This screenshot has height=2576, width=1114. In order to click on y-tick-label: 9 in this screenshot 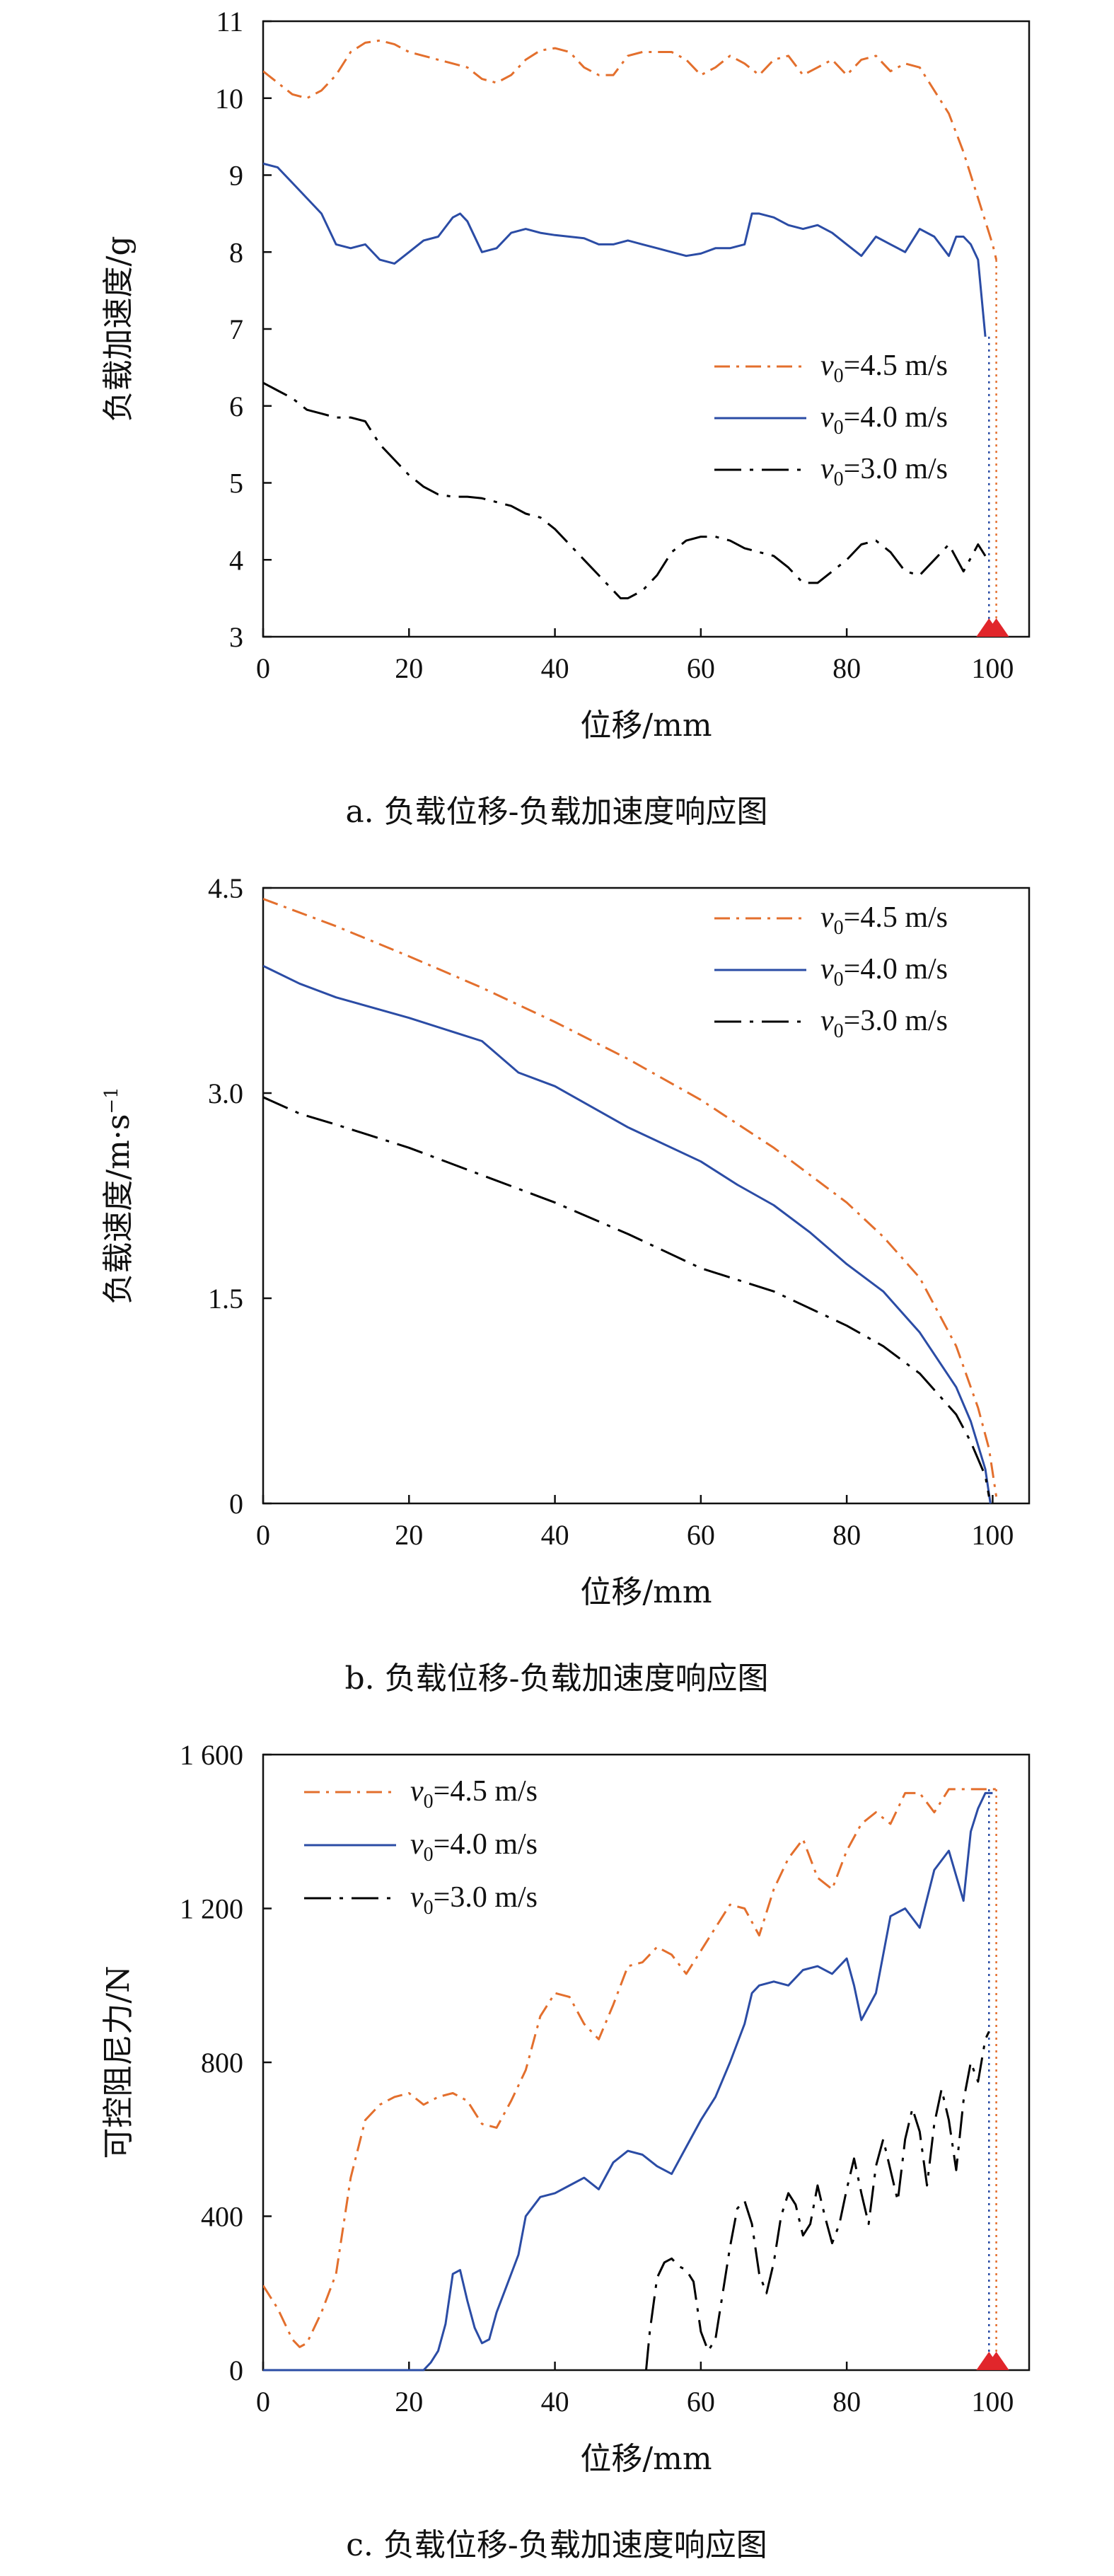, I will do `click(236, 176)`.